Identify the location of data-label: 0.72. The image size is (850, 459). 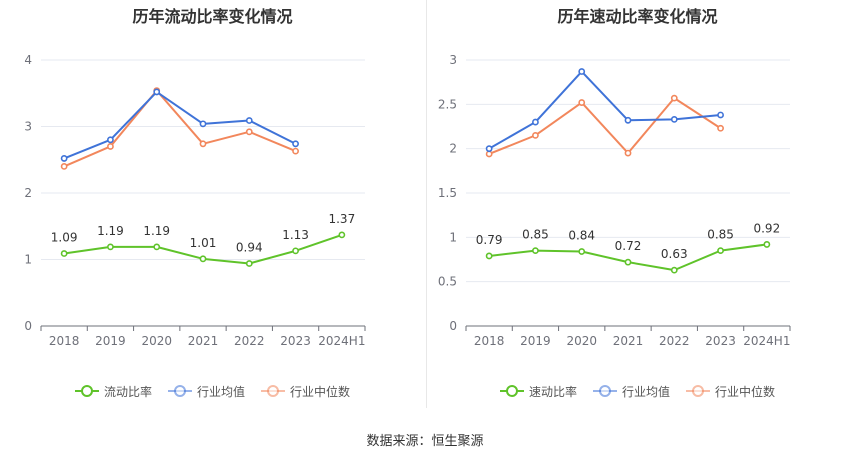
(628, 246).